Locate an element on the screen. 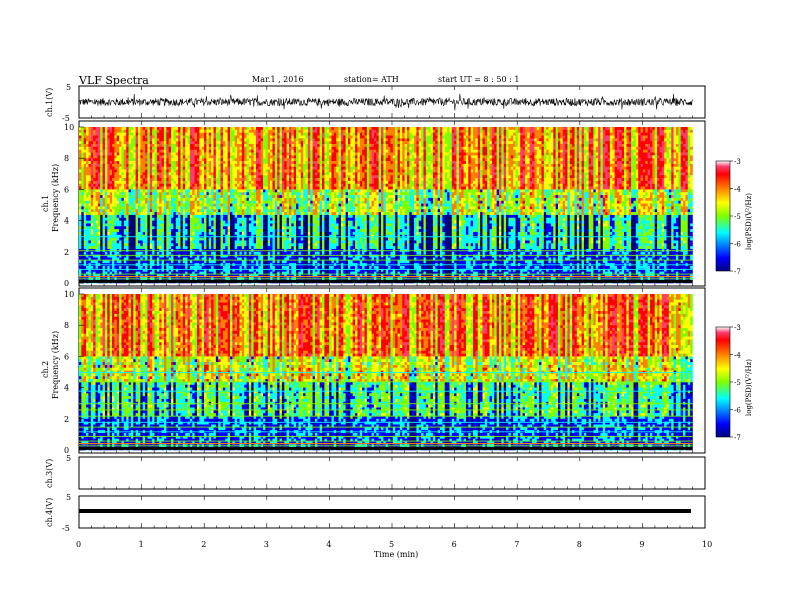  colorbar-ch1-tick--6: -6 is located at coordinates (737, 245).